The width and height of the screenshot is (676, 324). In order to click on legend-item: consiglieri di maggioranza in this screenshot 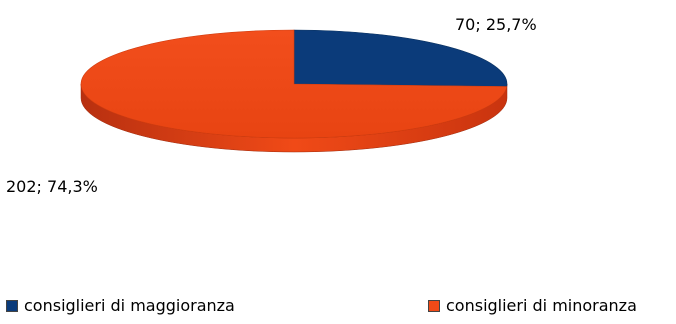, I will do `click(120, 305)`.